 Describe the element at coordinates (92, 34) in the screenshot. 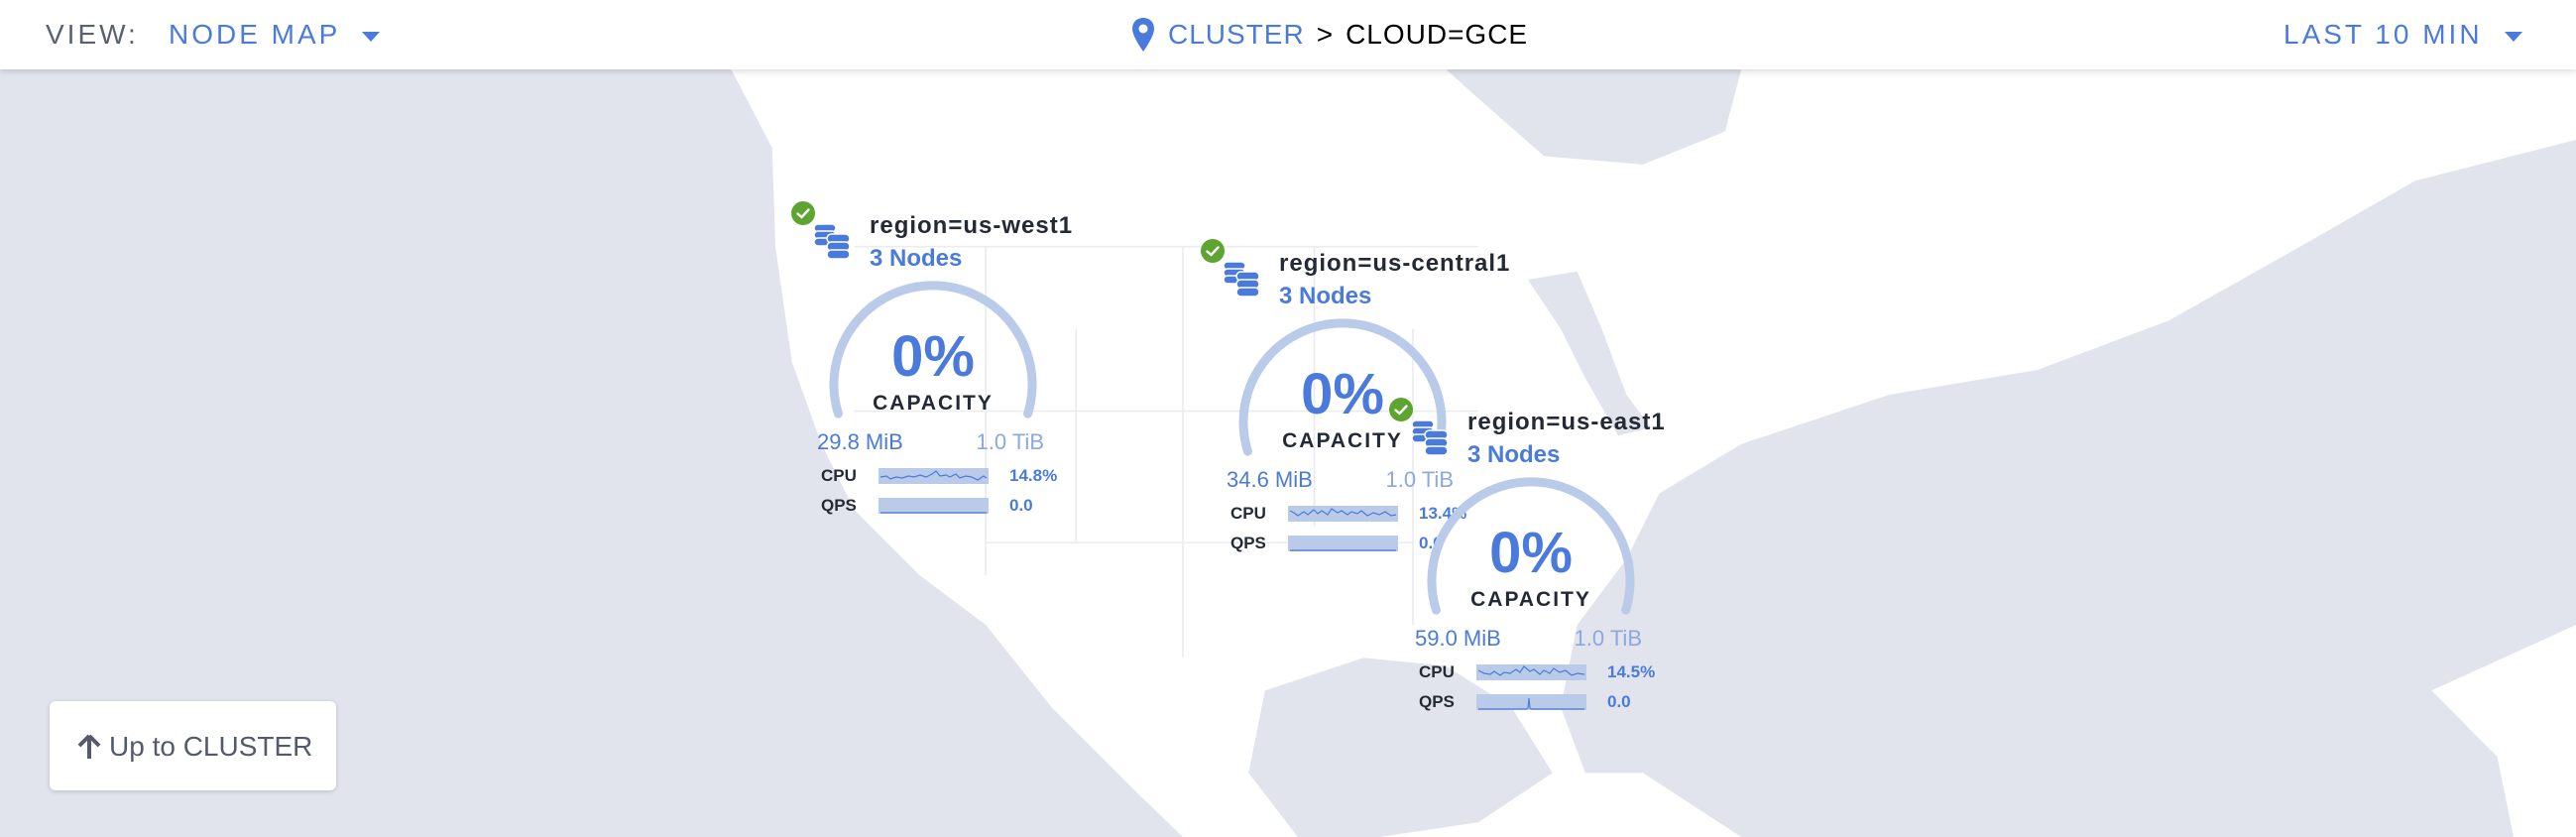

I see `view-label: VIEW:` at that location.